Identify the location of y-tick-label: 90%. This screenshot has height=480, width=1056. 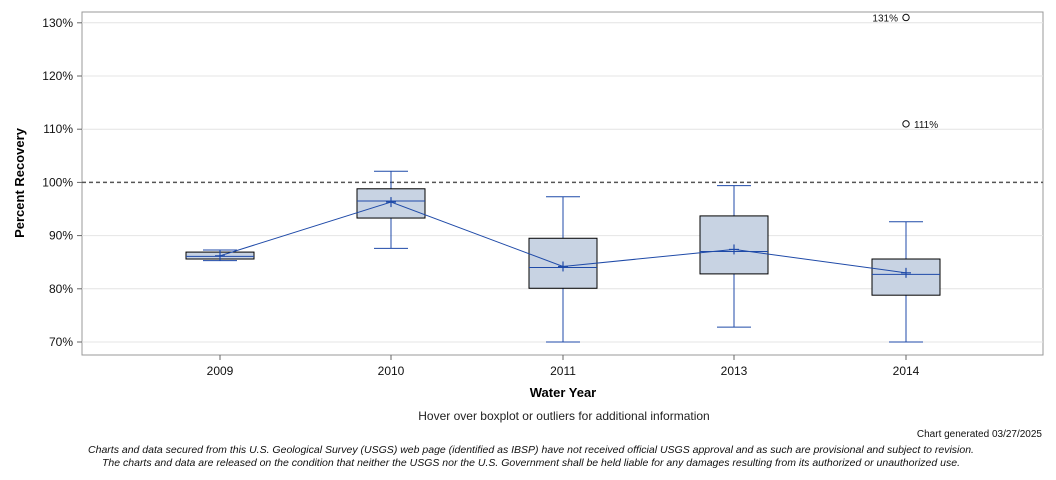
(61, 236).